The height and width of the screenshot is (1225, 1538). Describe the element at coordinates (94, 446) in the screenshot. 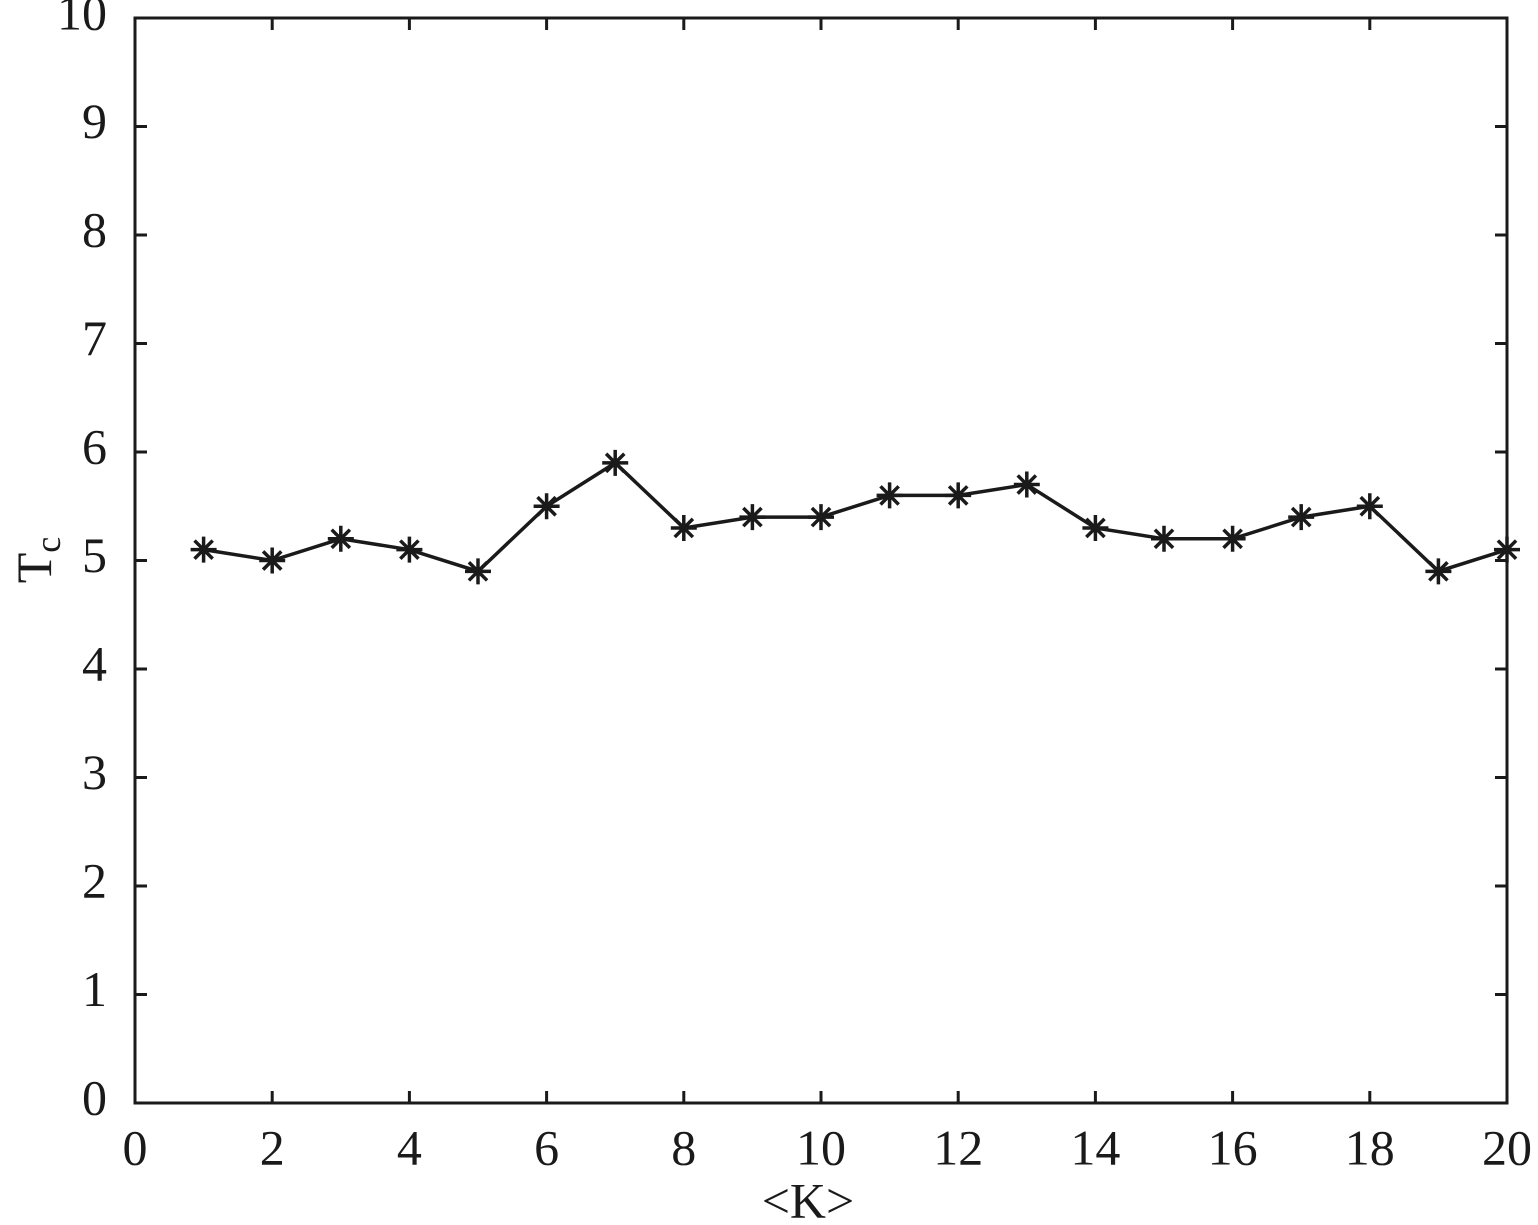

I see `y-tick-label: 6` at that location.